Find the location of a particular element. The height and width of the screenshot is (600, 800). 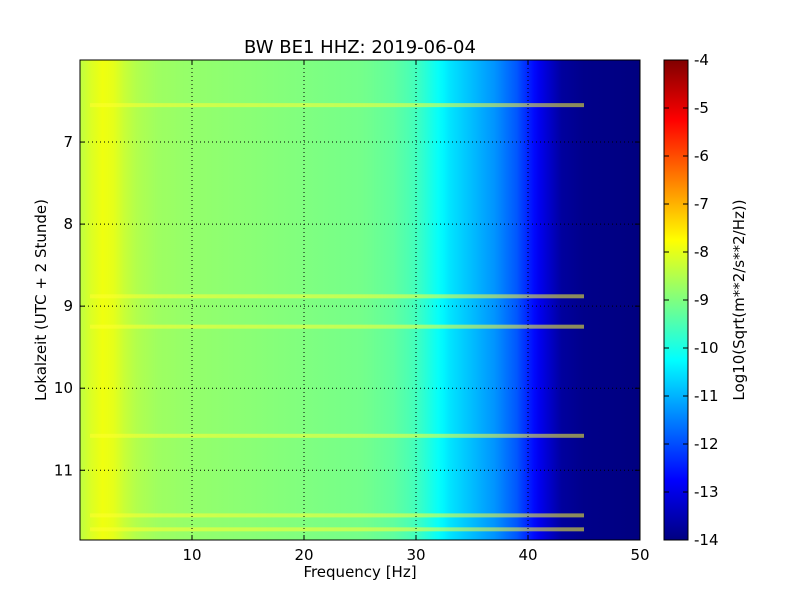

y-tick-label: 11 is located at coordinates (63, 470).